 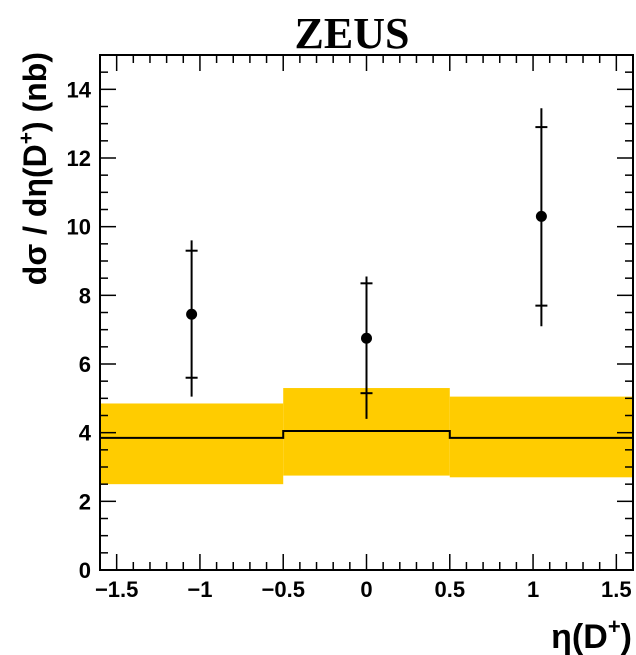 I want to click on x-axis-label: η(D+), so click(x=591, y=634).